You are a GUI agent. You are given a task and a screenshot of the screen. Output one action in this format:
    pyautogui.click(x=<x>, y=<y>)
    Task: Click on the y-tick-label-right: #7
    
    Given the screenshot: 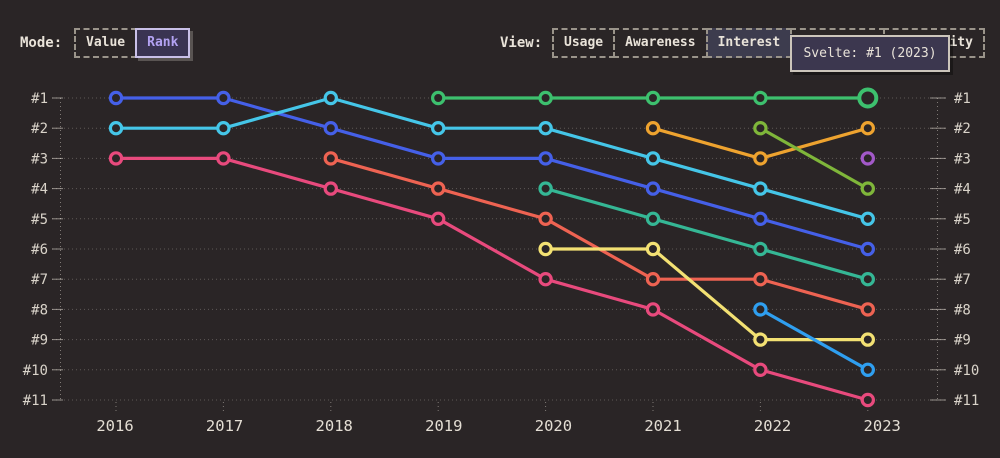 What is the action you would take?
    pyautogui.click(x=962, y=280)
    